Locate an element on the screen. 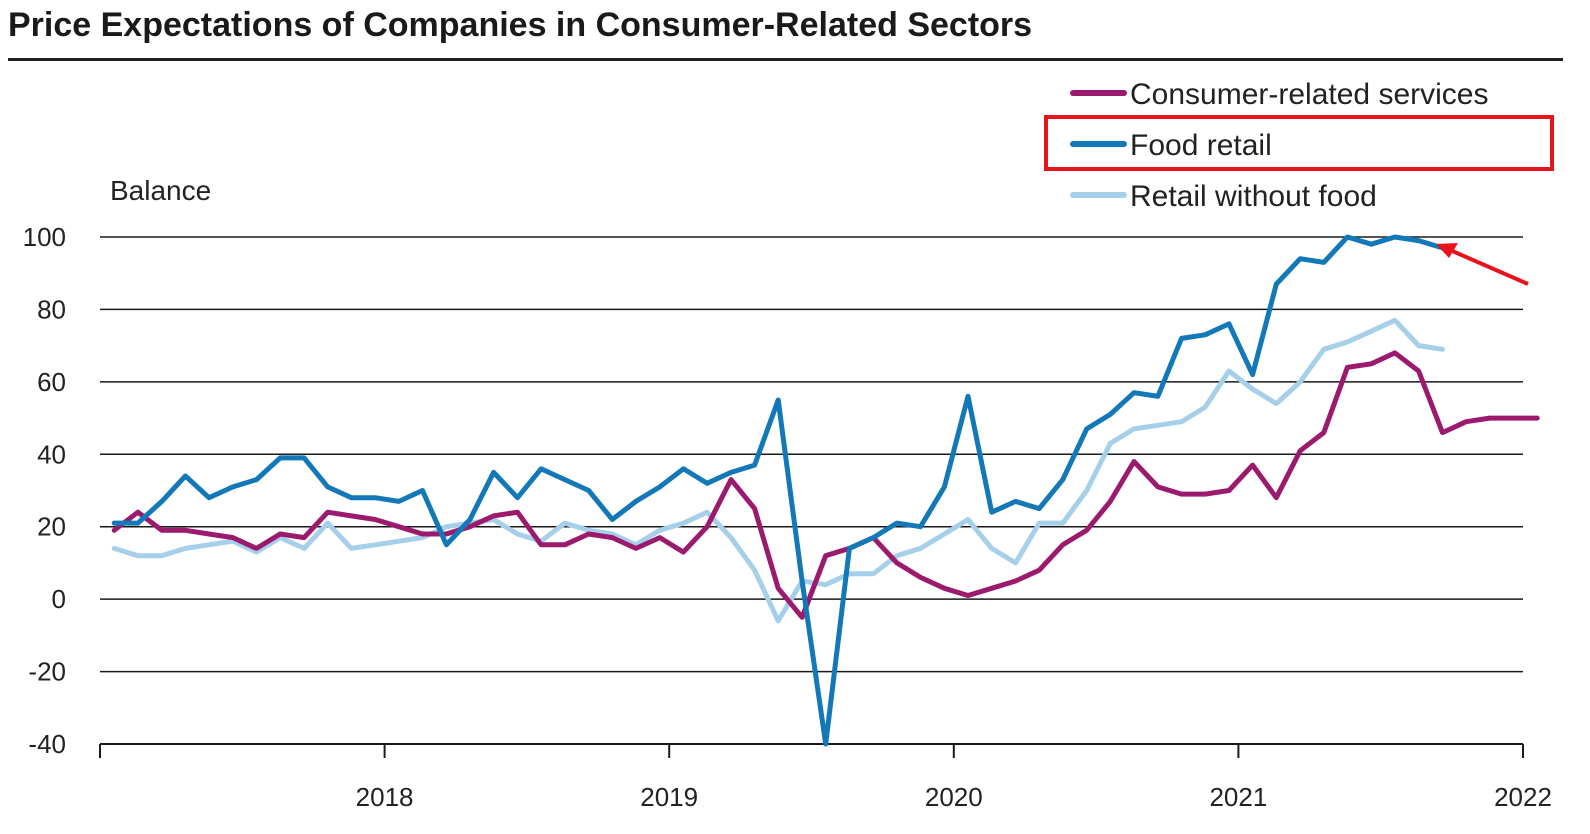 The height and width of the screenshot is (834, 1590). x-axis is located at coordinates (811, 750).